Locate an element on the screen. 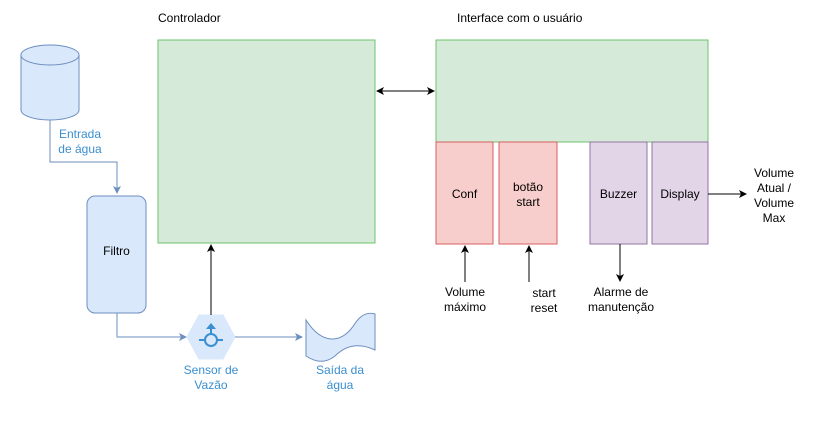 The height and width of the screenshot is (442, 819). flow-sensor-label: Sensor de Vazão is located at coordinates (211, 378).